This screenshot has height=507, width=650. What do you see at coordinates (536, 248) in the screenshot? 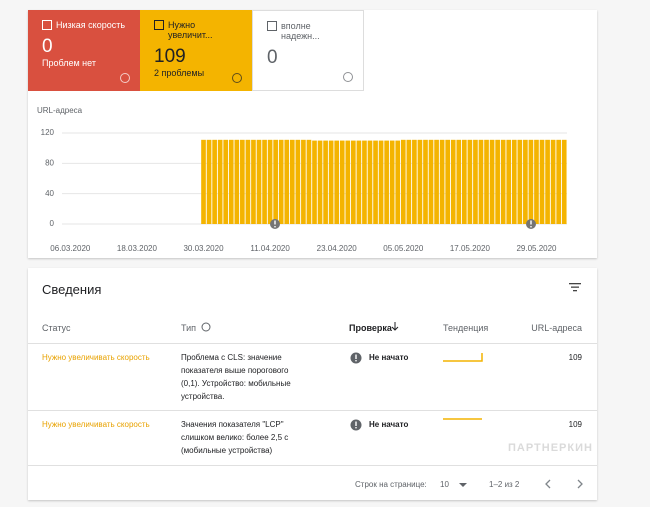
I see `x-tick-label: 29.05.2020` at bounding box center [536, 248].